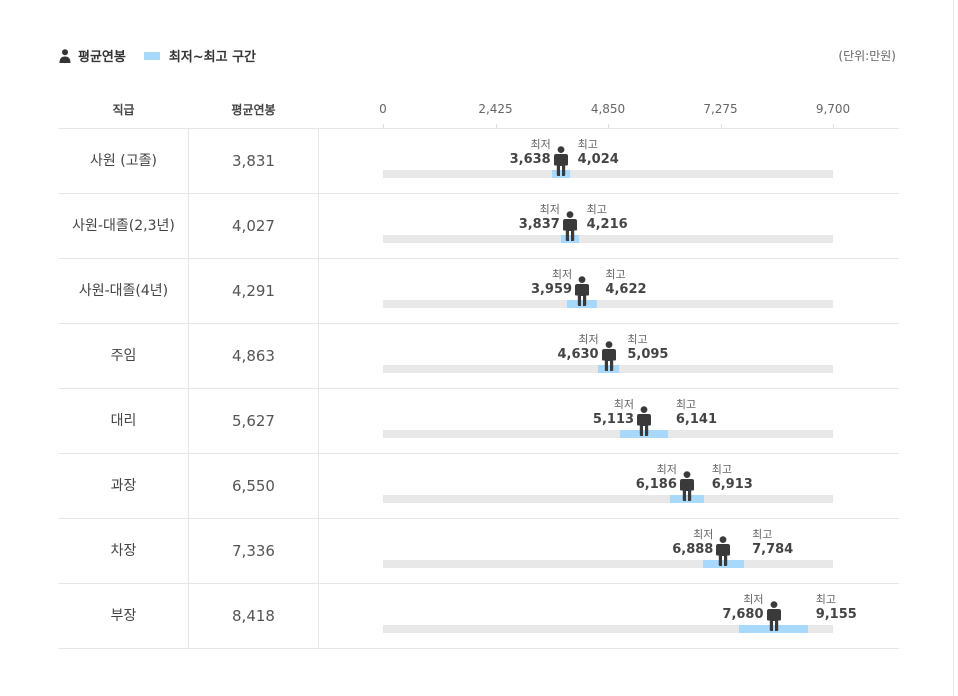 The width and height of the screenshot is (958, 696). What do you see at coordinates (254, 356) in the screenshot?
I see `avg-salary-cell: 4,863` at bounding box center [254, 356].